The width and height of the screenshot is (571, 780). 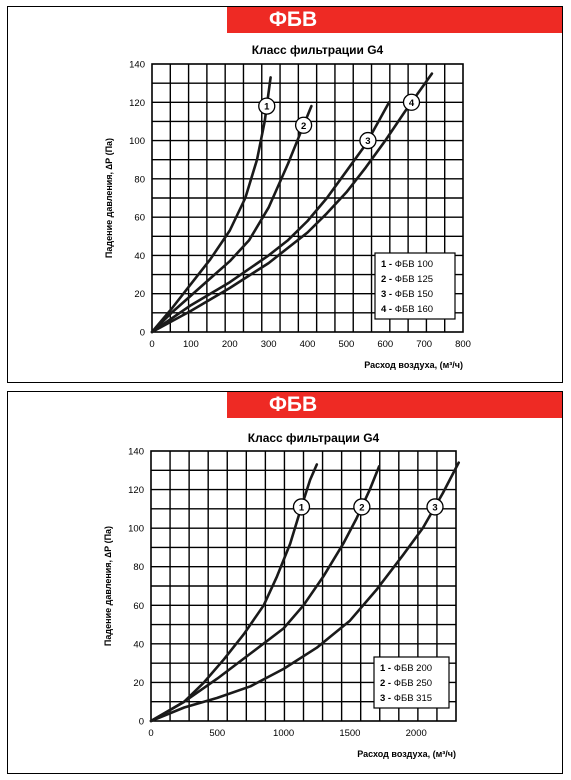 I want to click on legend-series-name: ФБВ 150, so click(x=414, y=294).